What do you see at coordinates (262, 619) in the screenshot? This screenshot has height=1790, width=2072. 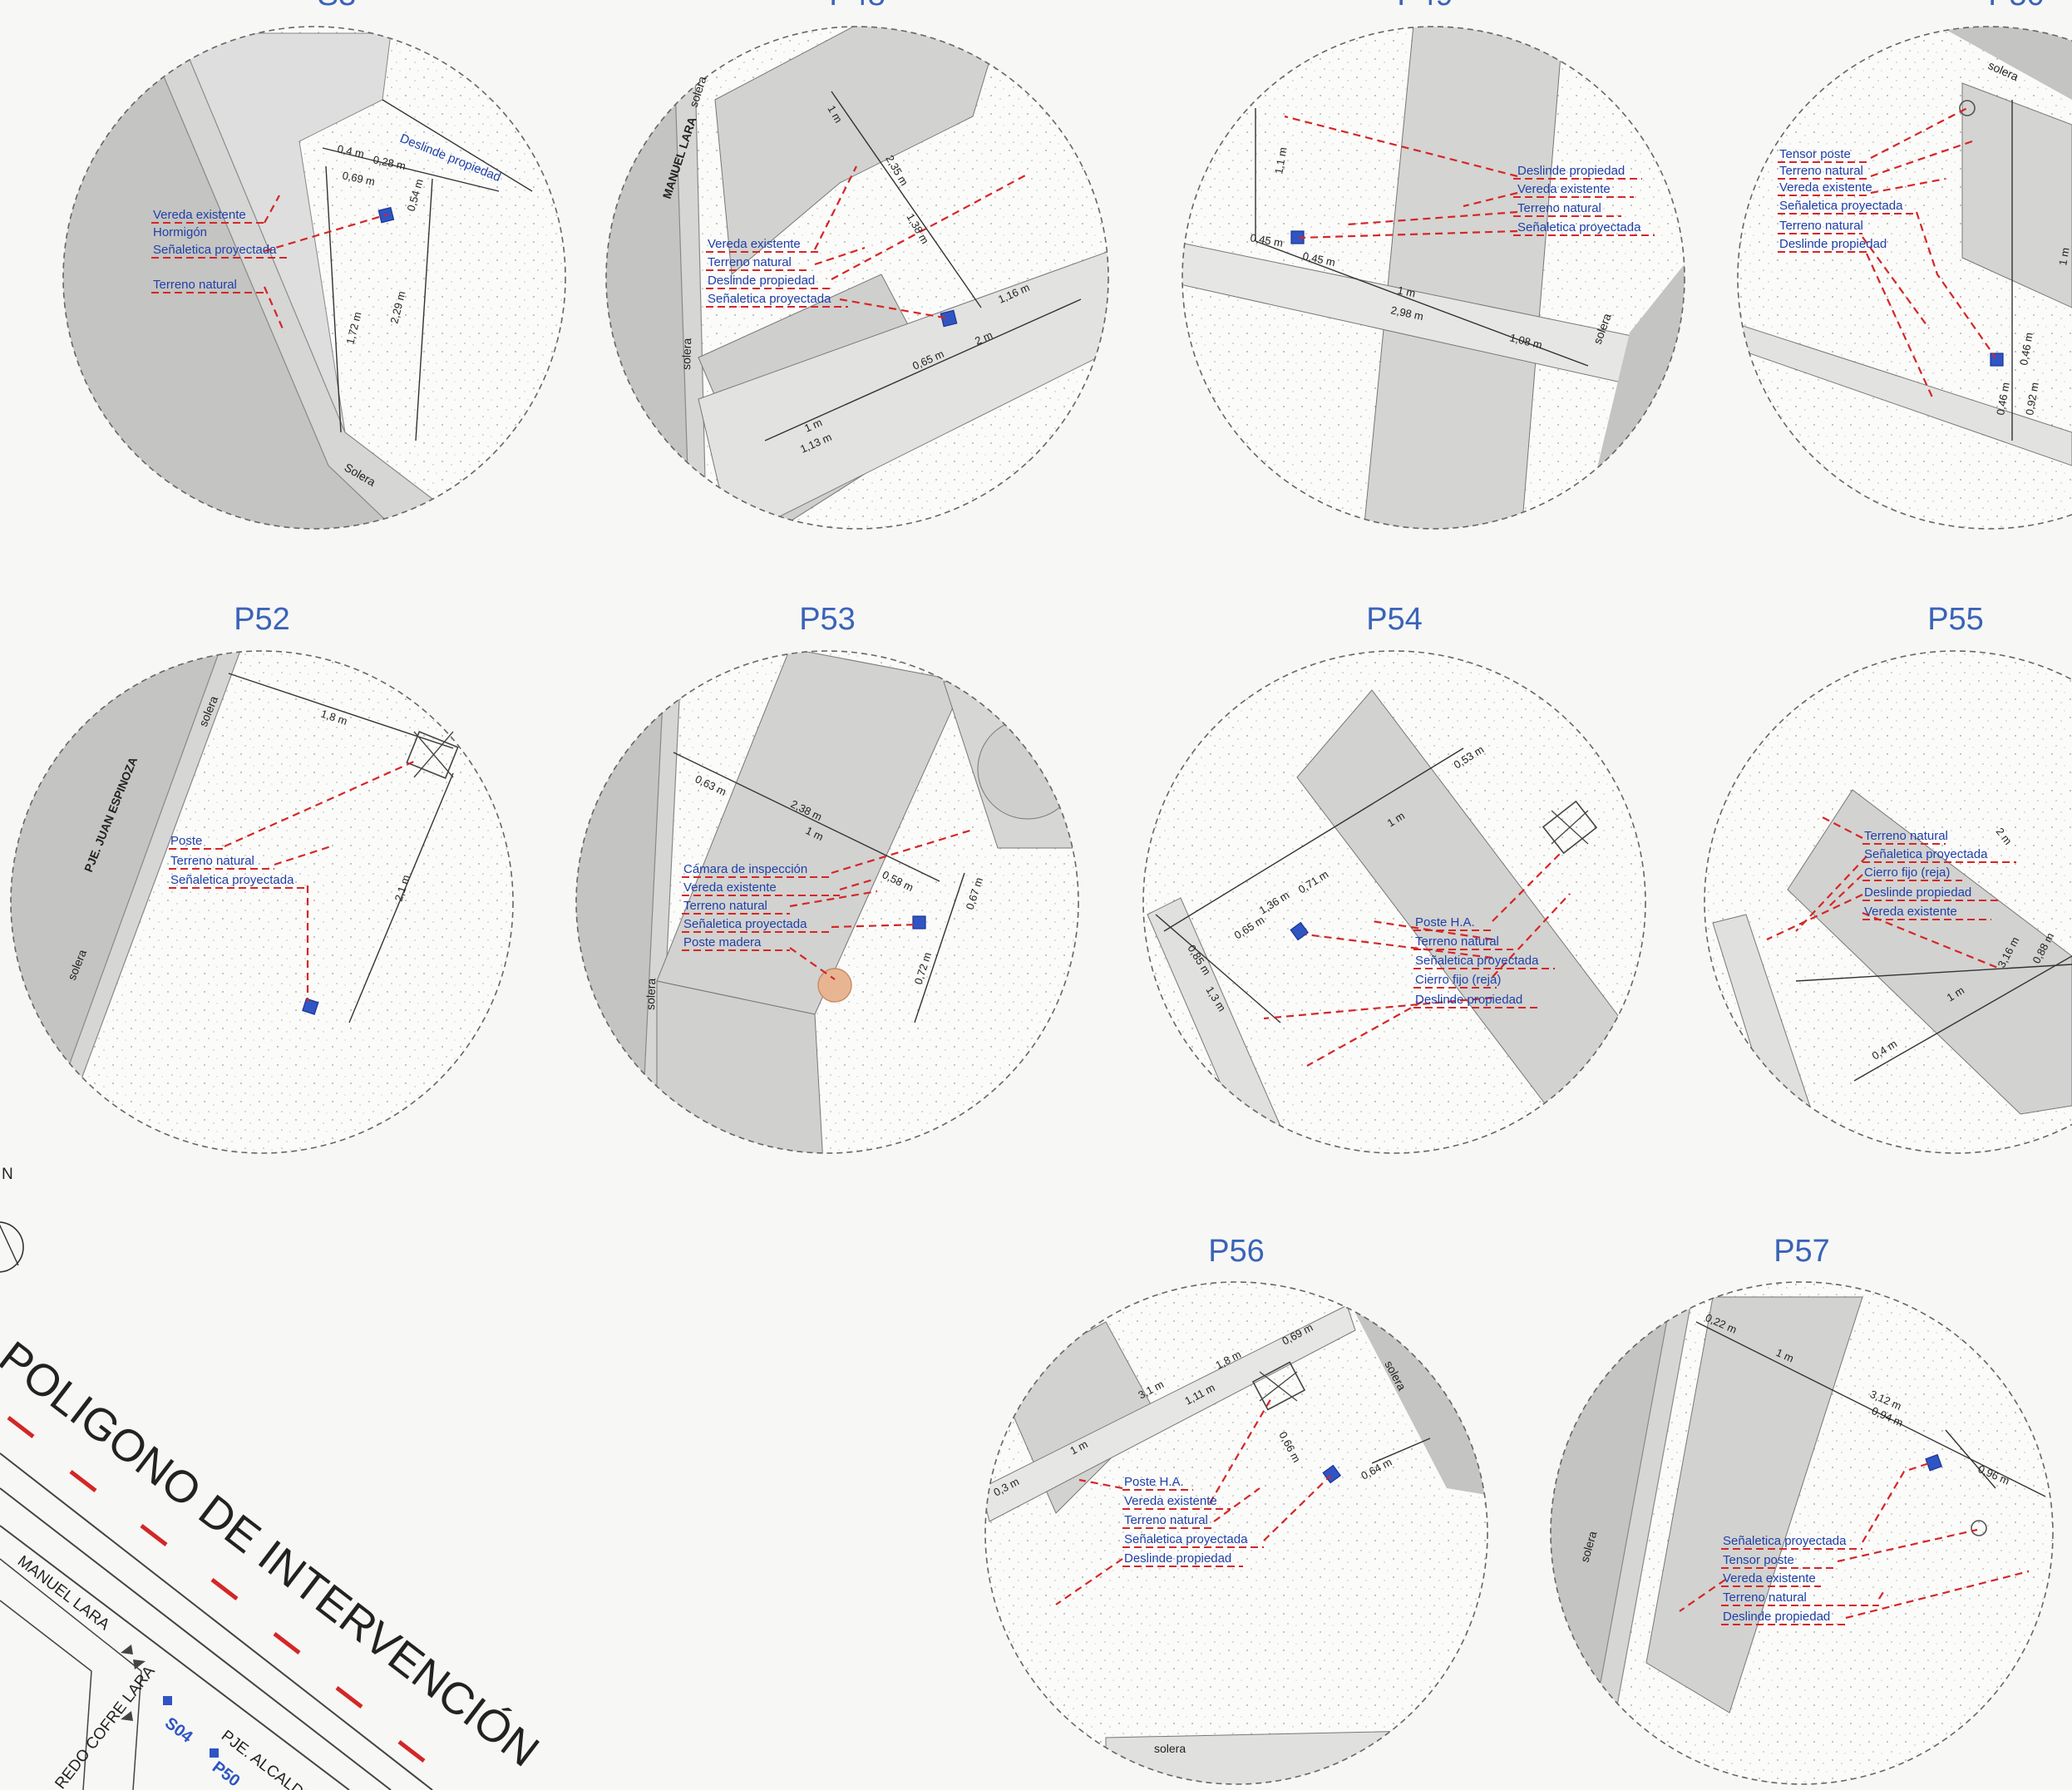 I see `panel-title: P52` at bounding box center [262, 619].